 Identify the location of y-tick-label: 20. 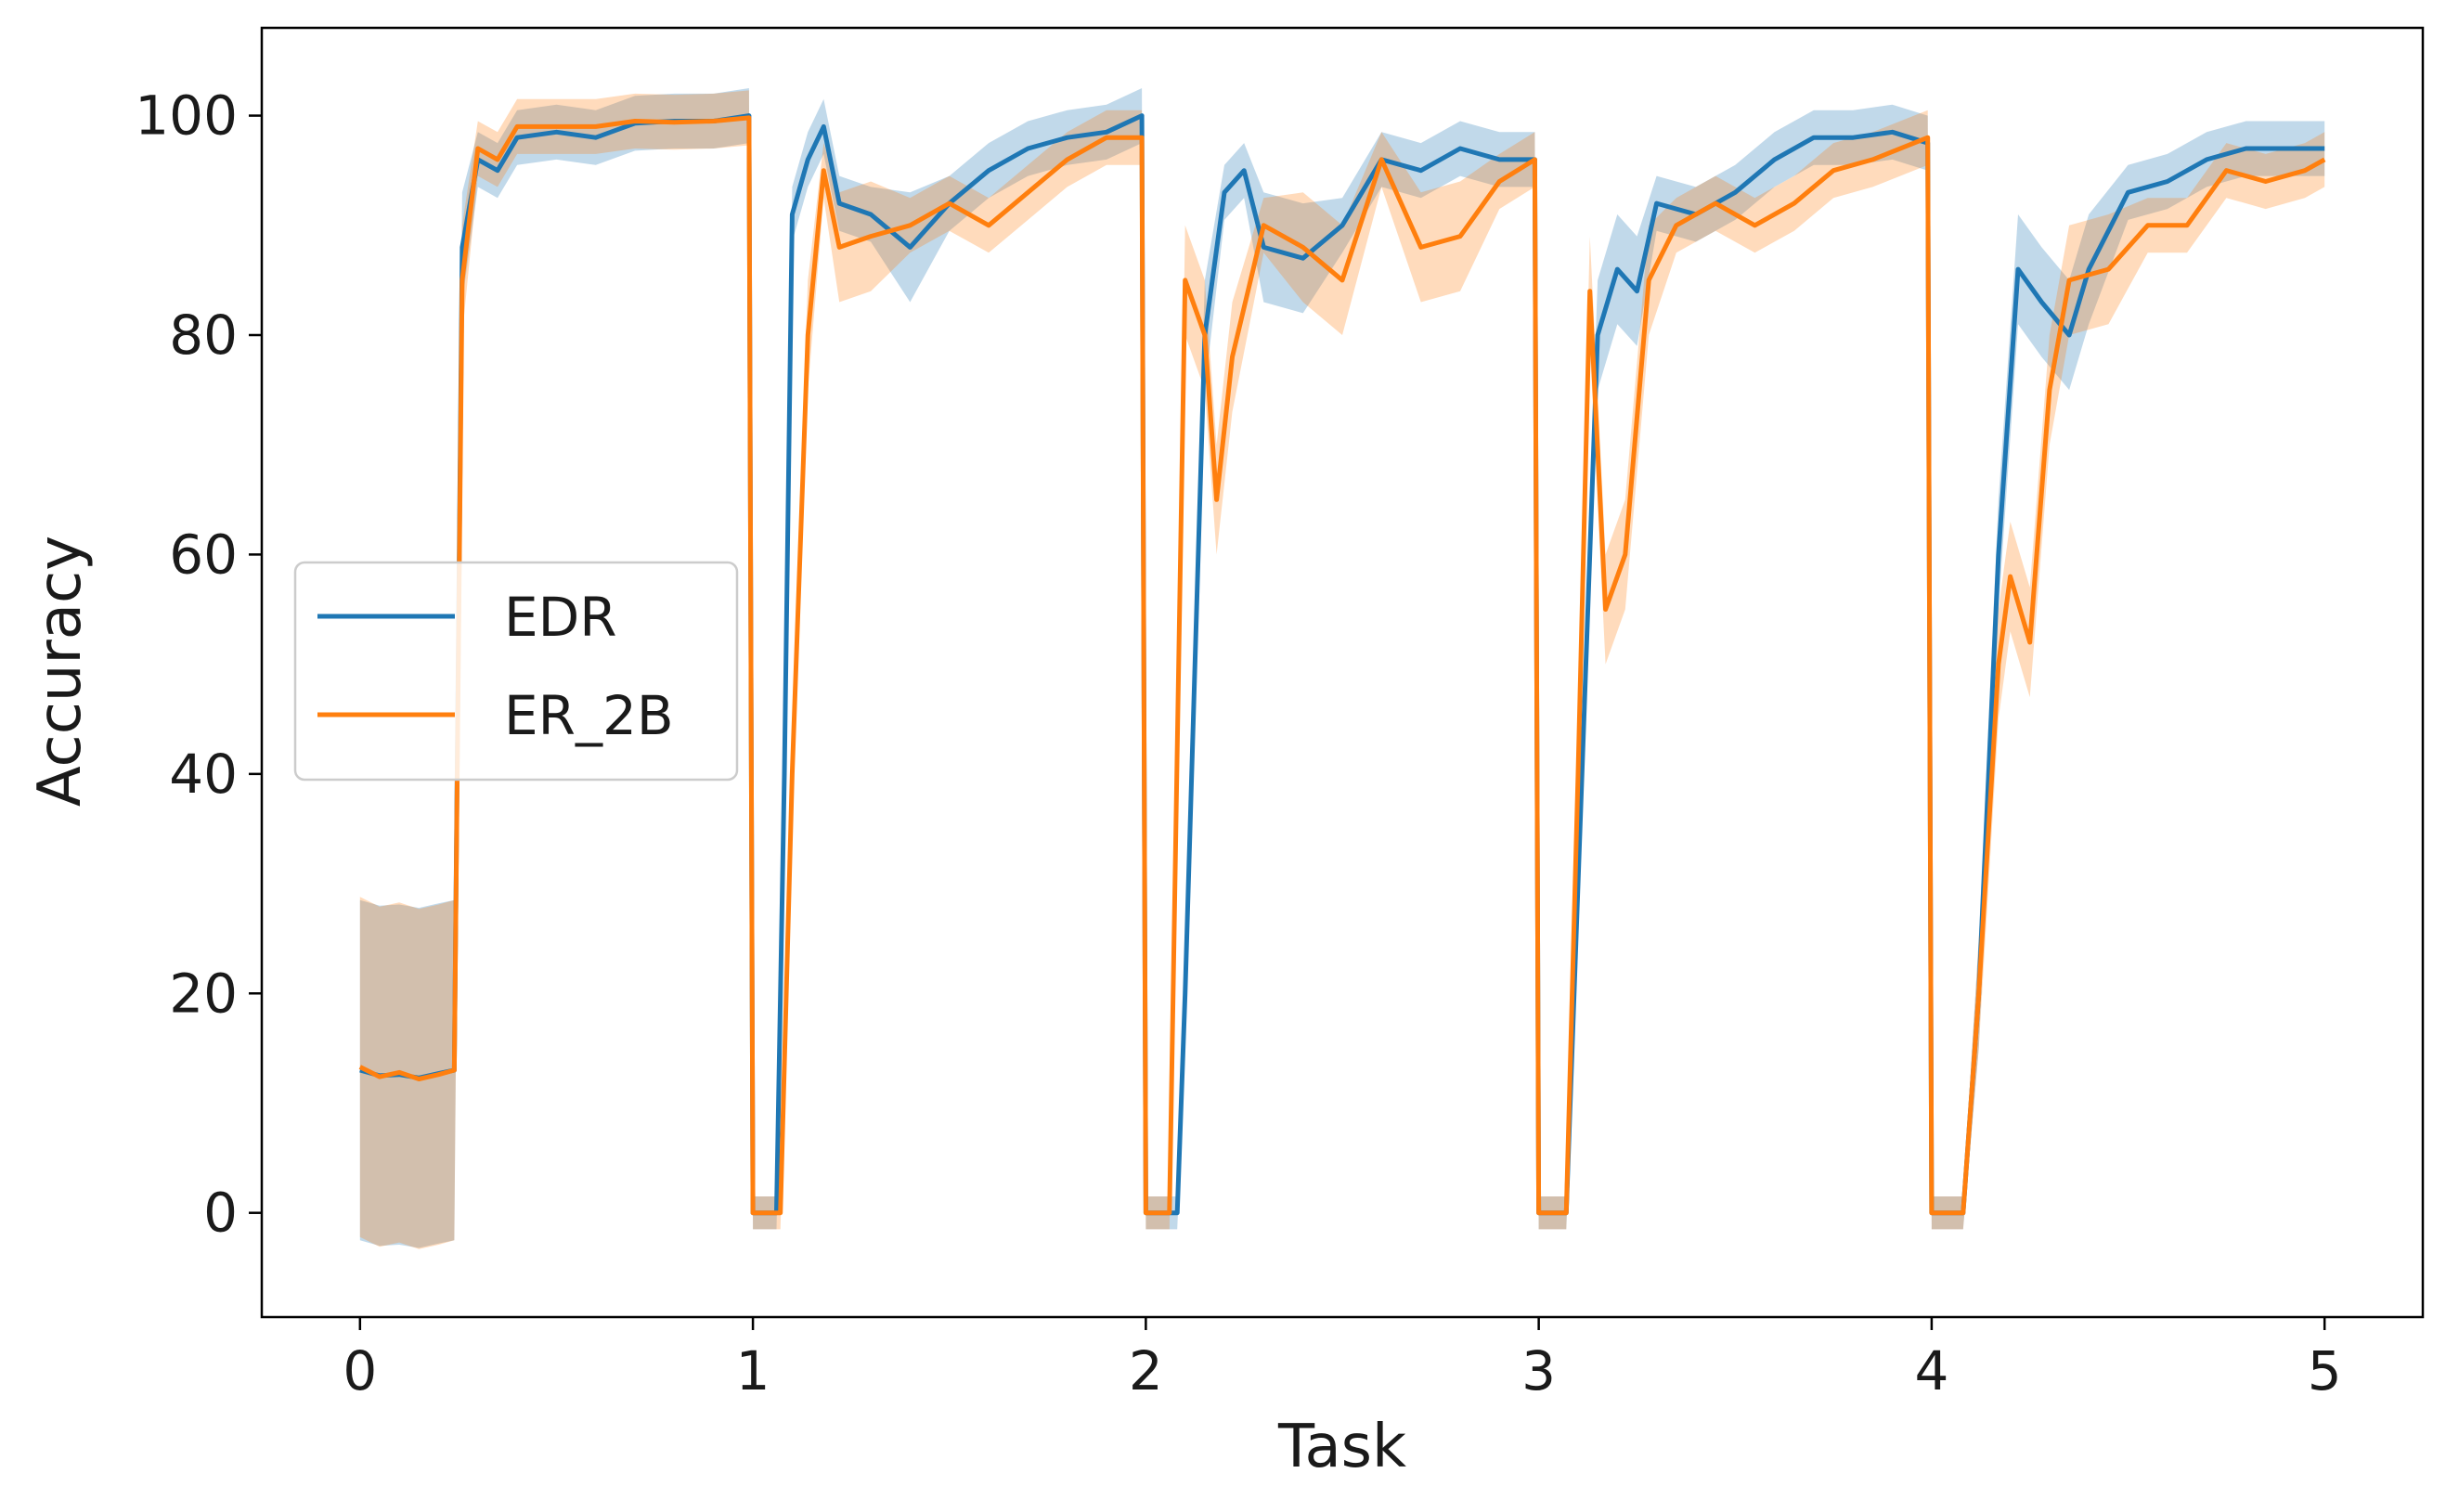
(204, 993).